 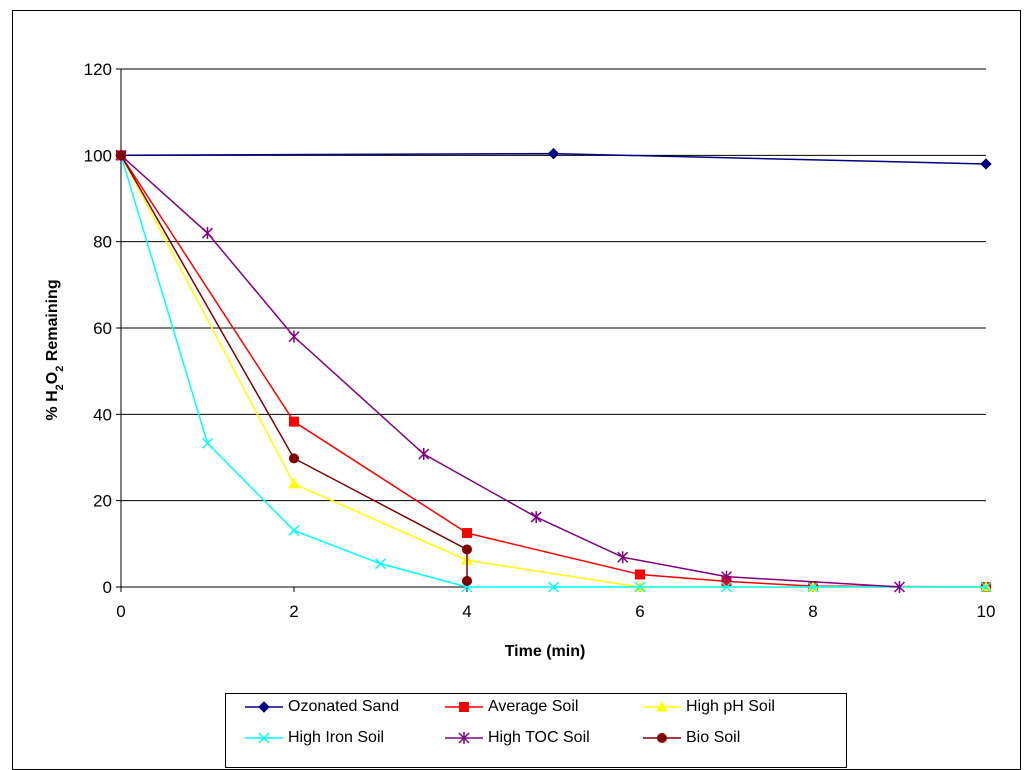 I want to click on legend-swatch-ozonated-sand, so click(x=264, y=707).